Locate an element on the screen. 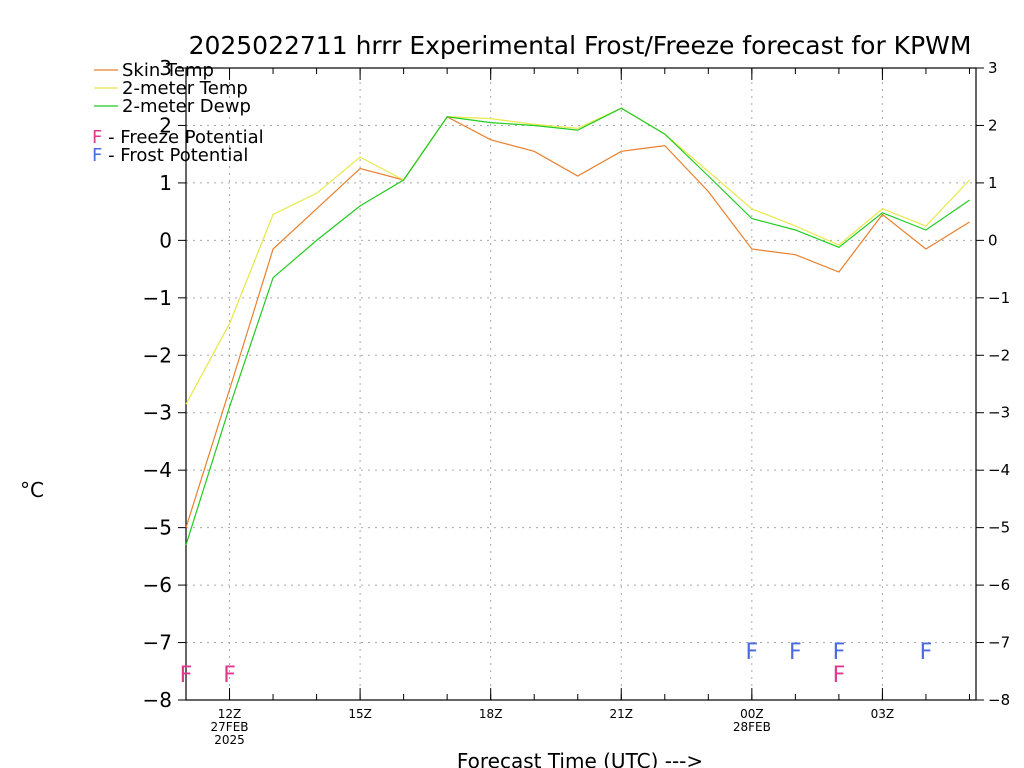 The width and height of the screenshot is (1024, 768). y-tick-label: −3 is located at coordinates (157, 413).